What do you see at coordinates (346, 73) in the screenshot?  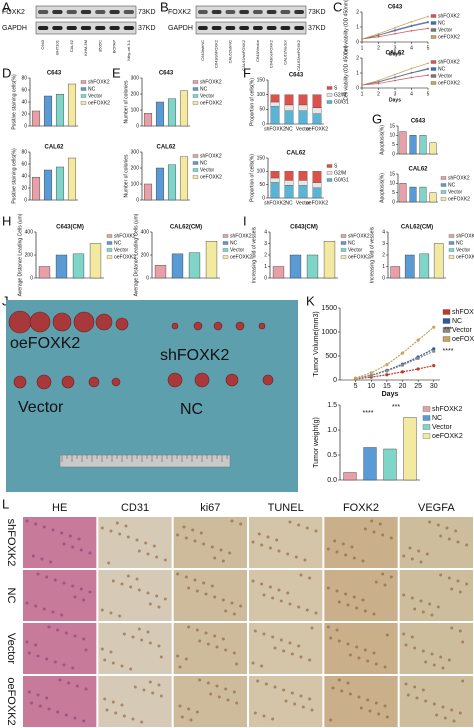 I see `y-axis-label: Cell viability (OD 450nm)` at bounding box center [346, 73].